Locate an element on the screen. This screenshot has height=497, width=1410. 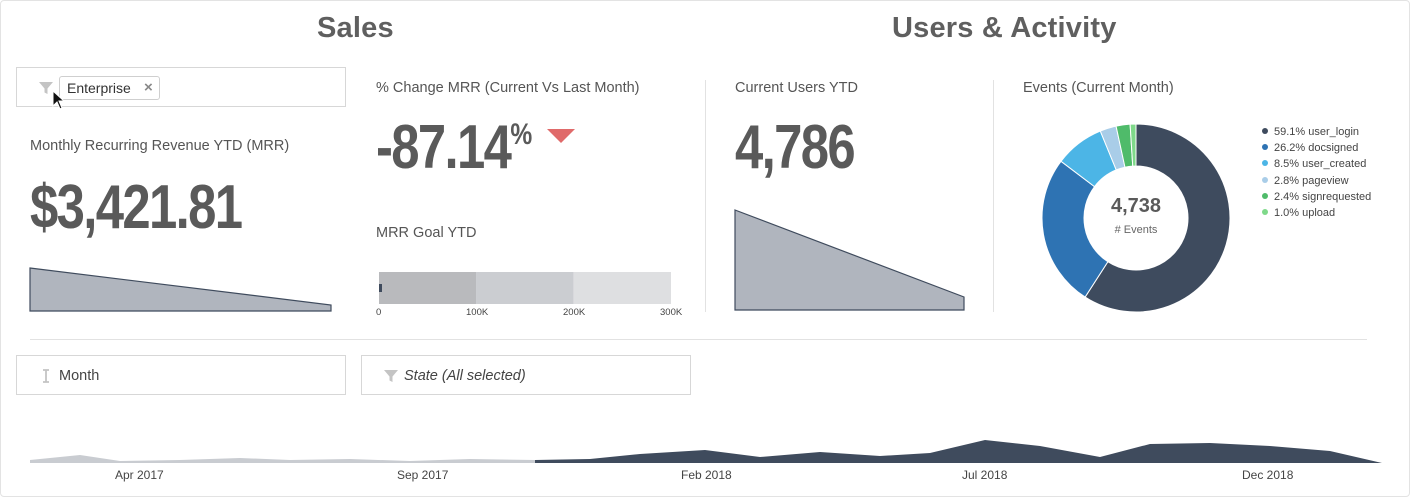
sales-section-title: Sales is located at coordinates (355, 28).